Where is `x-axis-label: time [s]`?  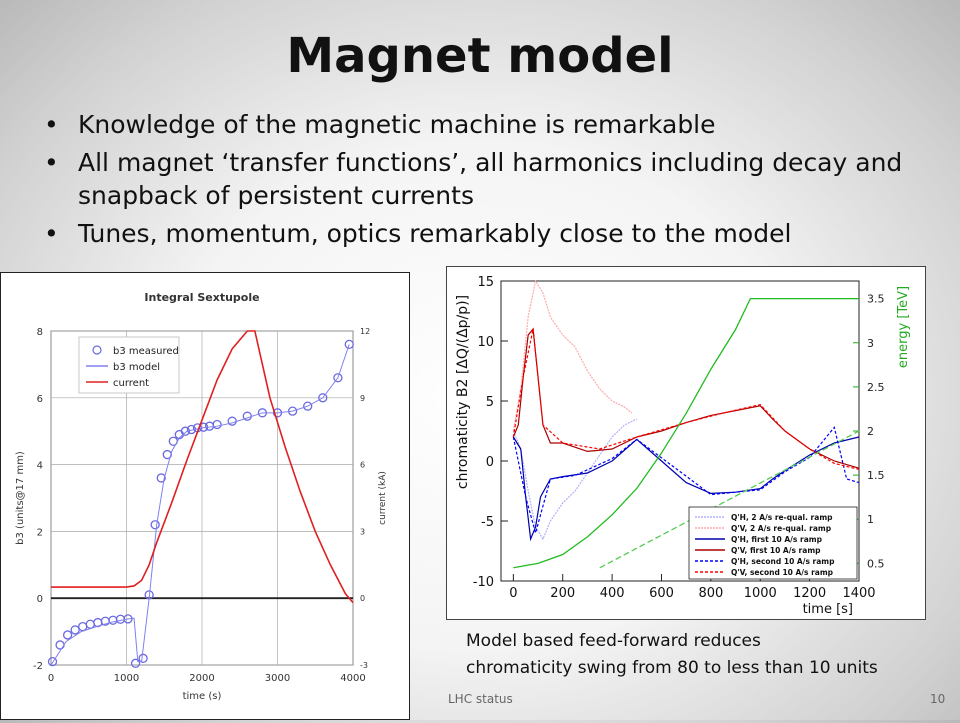 x-axis-label: time [s] is located at coordinates (828, 609).